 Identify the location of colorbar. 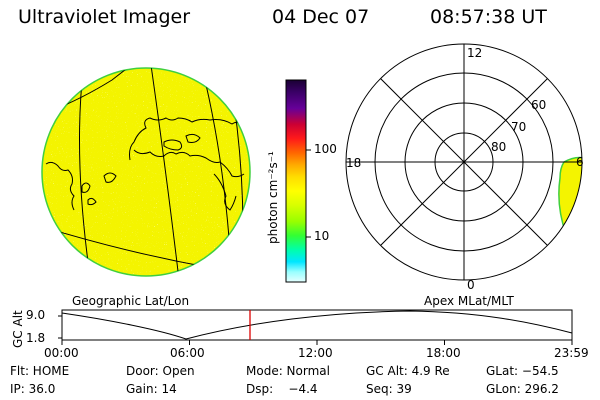
(298, 181).